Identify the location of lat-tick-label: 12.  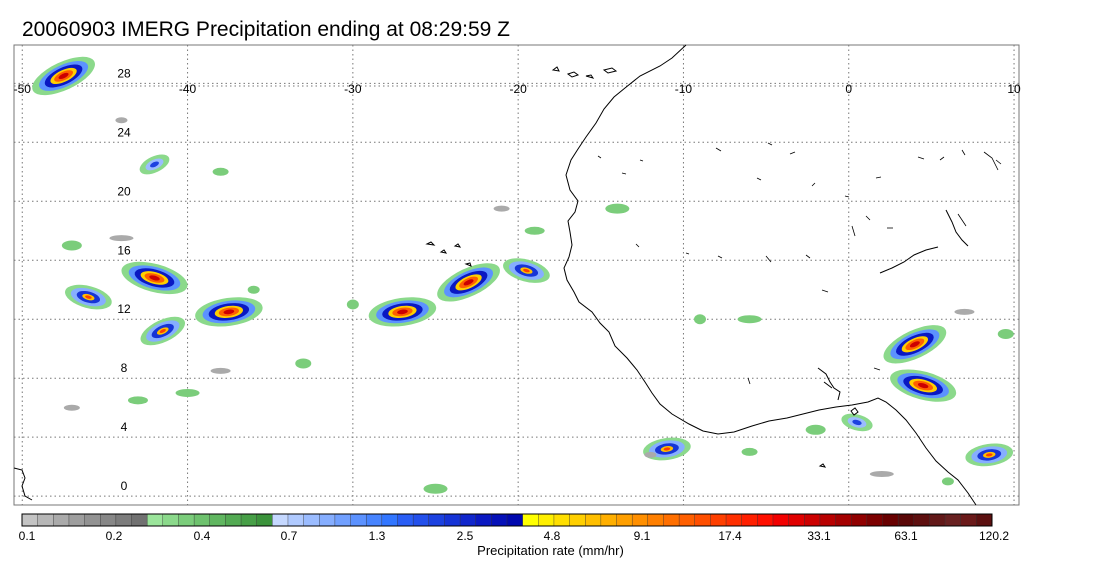
(124, 309).